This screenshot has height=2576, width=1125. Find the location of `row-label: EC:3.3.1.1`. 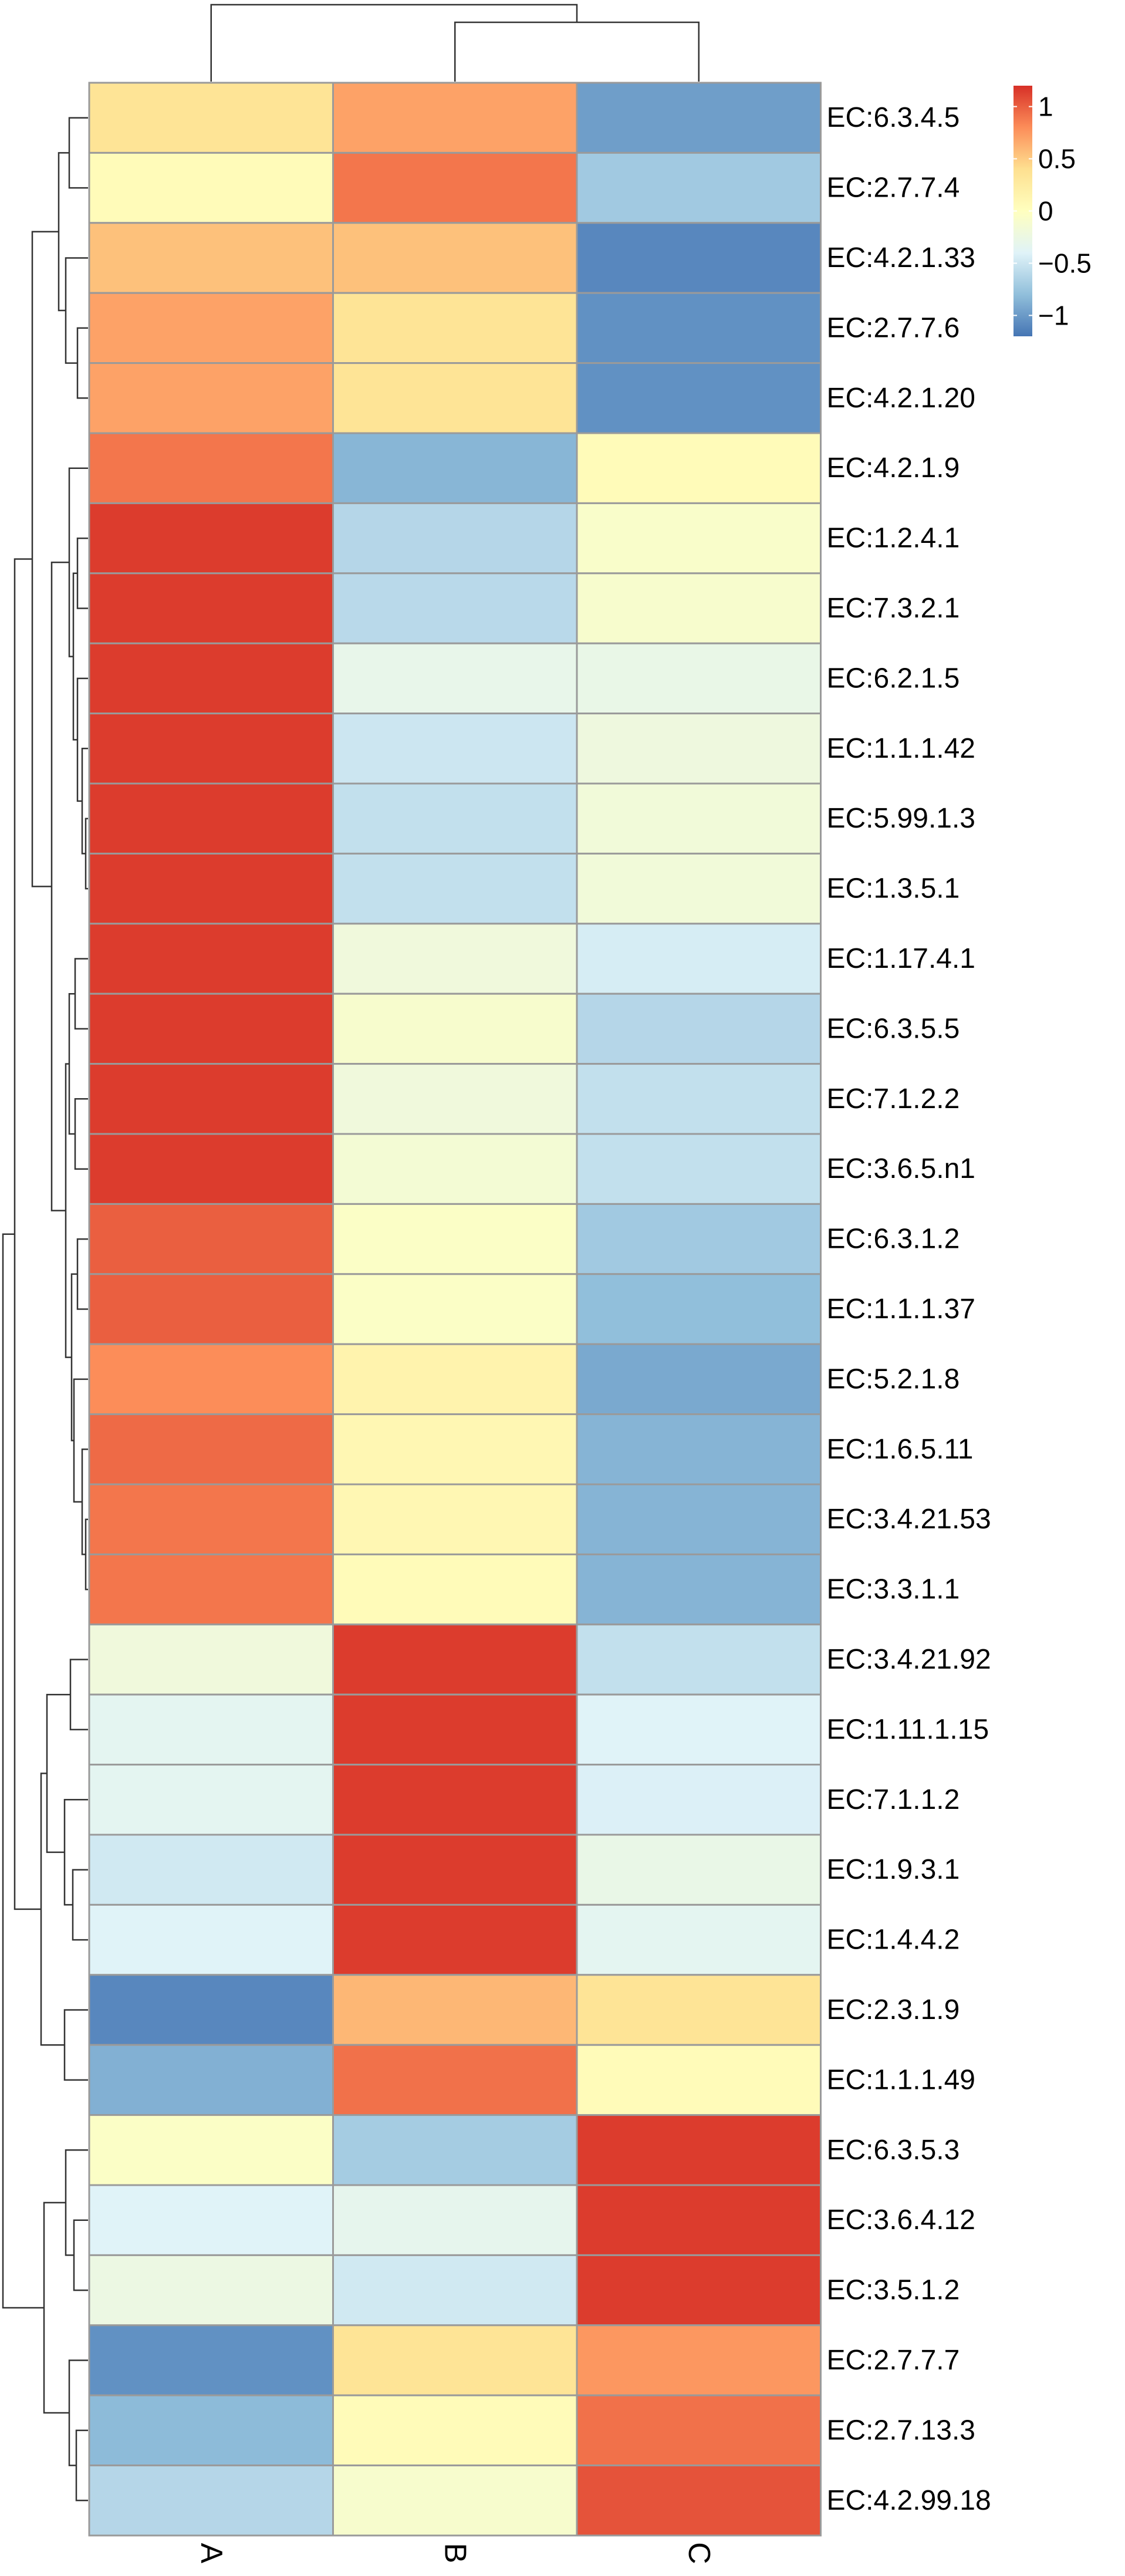

row-label: EC:3.3.1.1 is located at coordinates (893, 1589).